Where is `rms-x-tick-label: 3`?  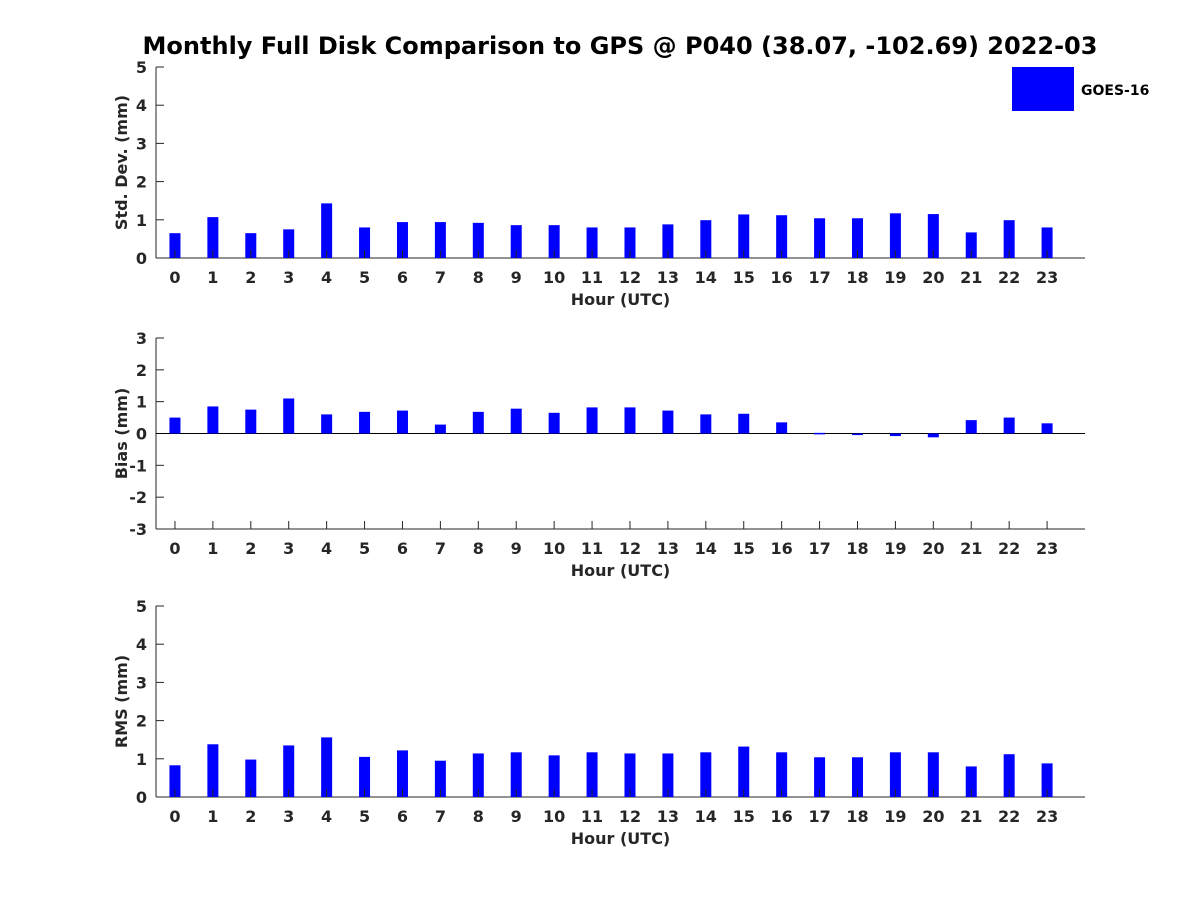
rms-x-tick-label: 3 is located at coordinates (288, 816).